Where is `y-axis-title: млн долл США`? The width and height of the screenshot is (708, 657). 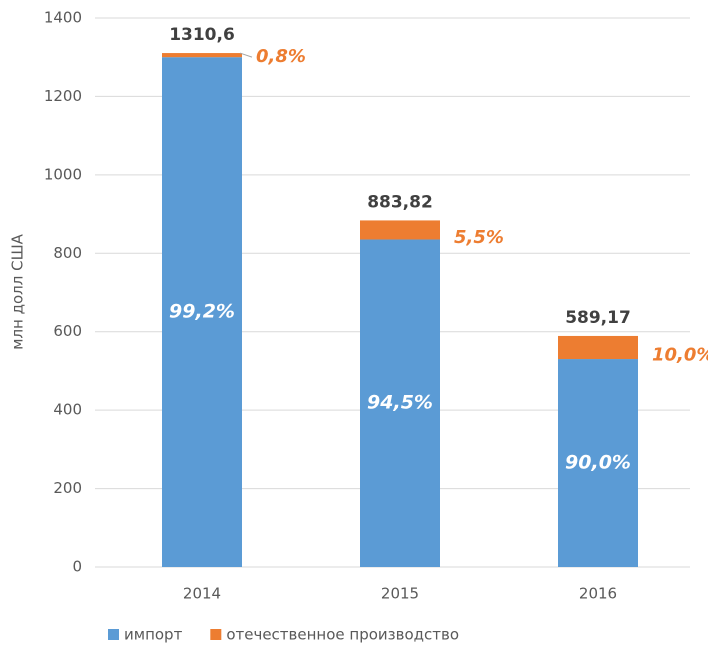 y-axis-title: млн долл США is located at coordinates (18, 291).